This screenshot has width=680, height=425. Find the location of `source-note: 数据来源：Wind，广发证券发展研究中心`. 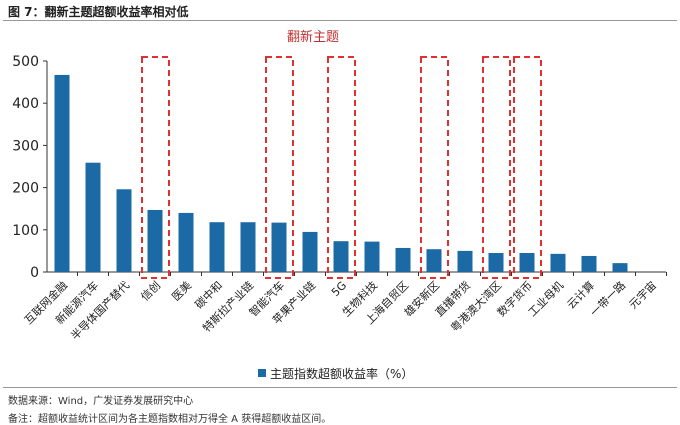

source-note: 数据来源：Wind，广发证券发展研究中心 is located at coordinates (101, 401).